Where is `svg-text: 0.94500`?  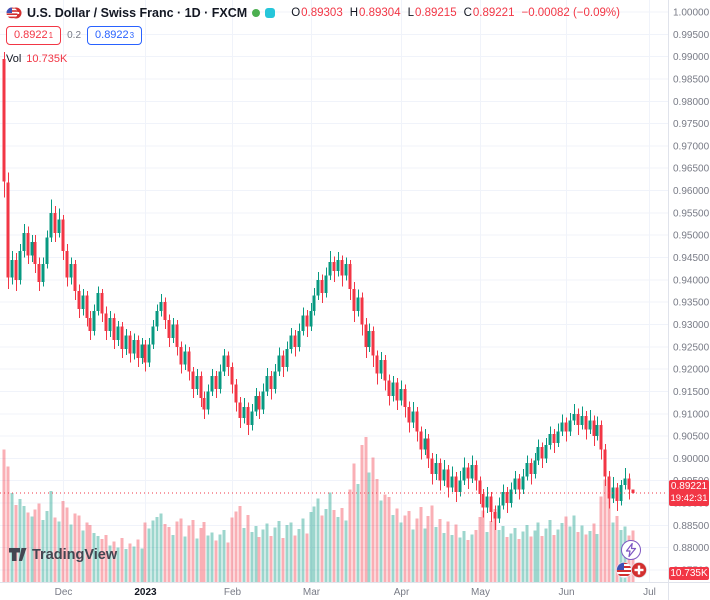 svg-text: 0.94500 is located at coordinates (691, 258).